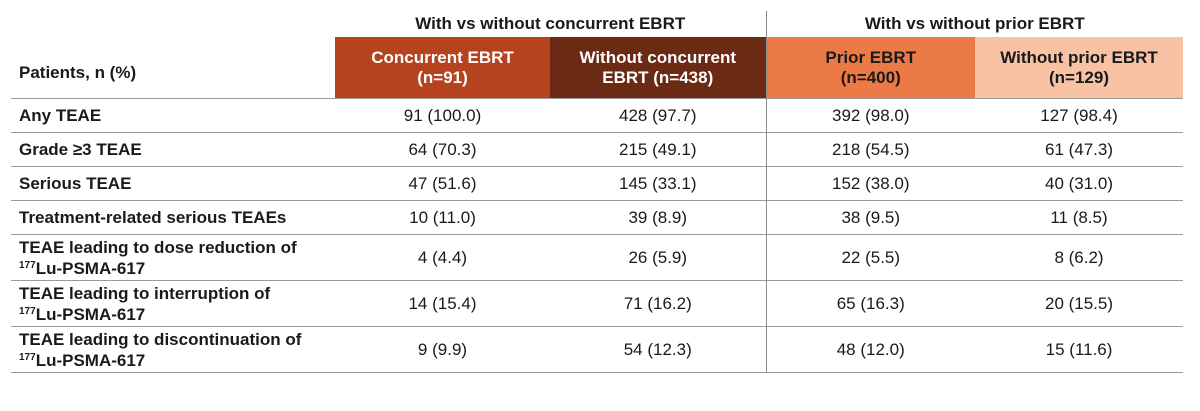  Describe the element at coordinates (1079, 57) in the screenshot. I see `column-name: Without prior EBRT` at that location.